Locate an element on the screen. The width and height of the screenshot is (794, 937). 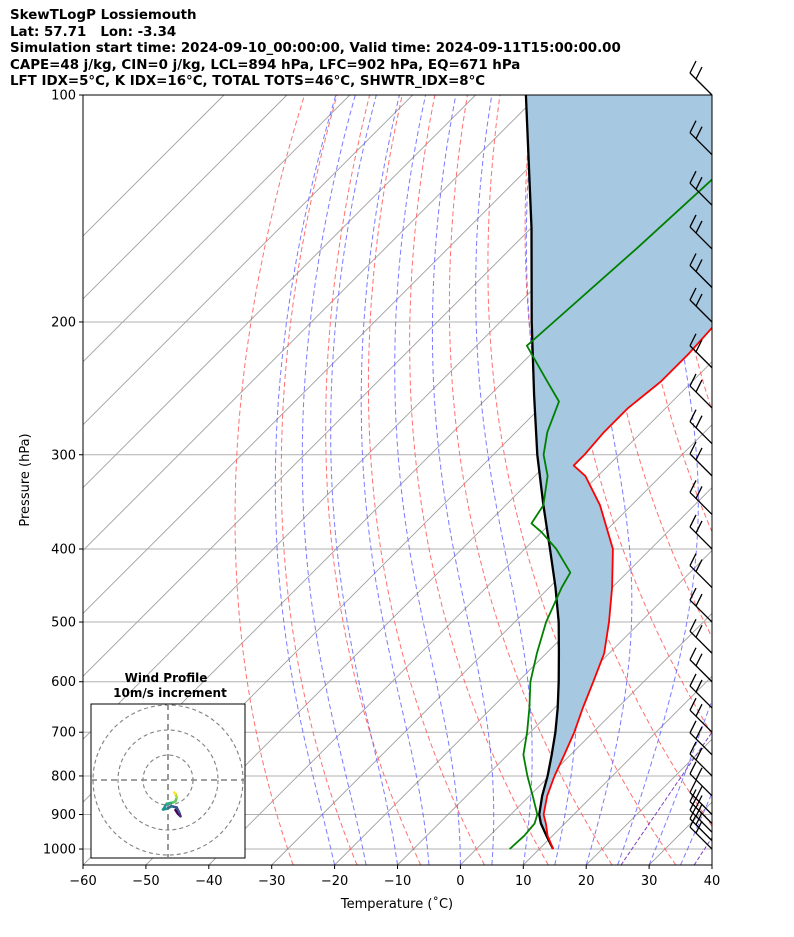
station-title: SkewTLogP Lossiemouth is located at coordinates (103, 15).